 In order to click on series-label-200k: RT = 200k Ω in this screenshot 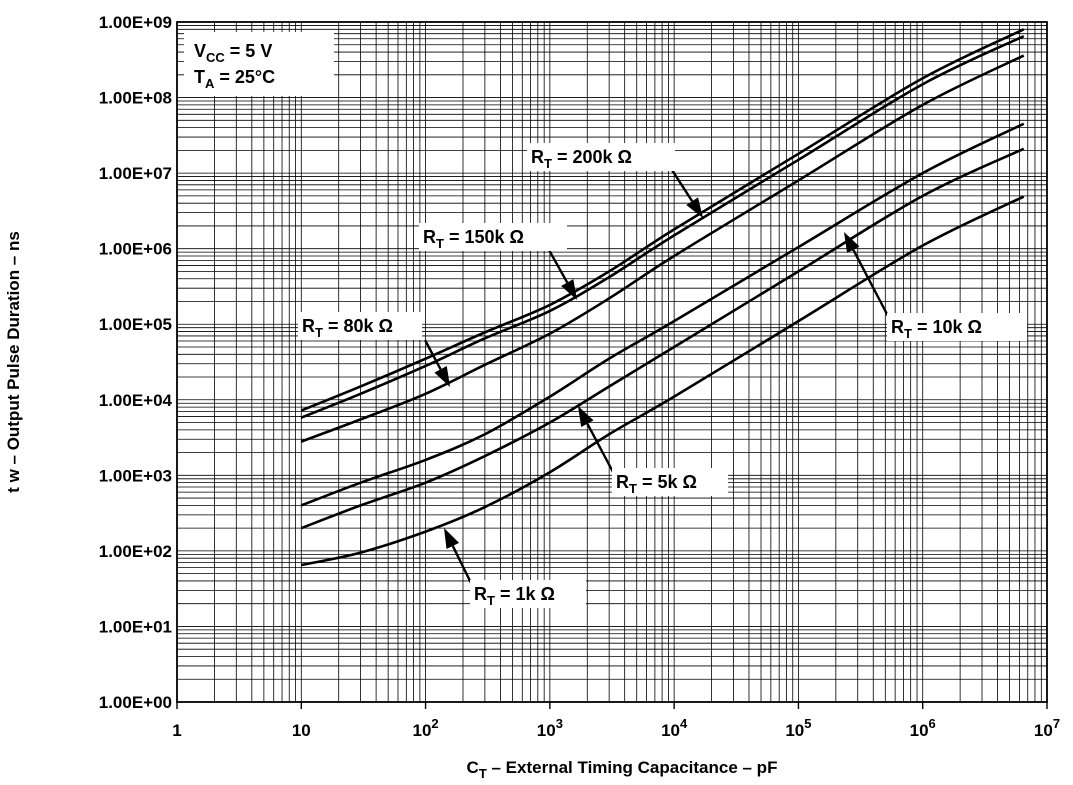, I will do `click(601, 157)`.